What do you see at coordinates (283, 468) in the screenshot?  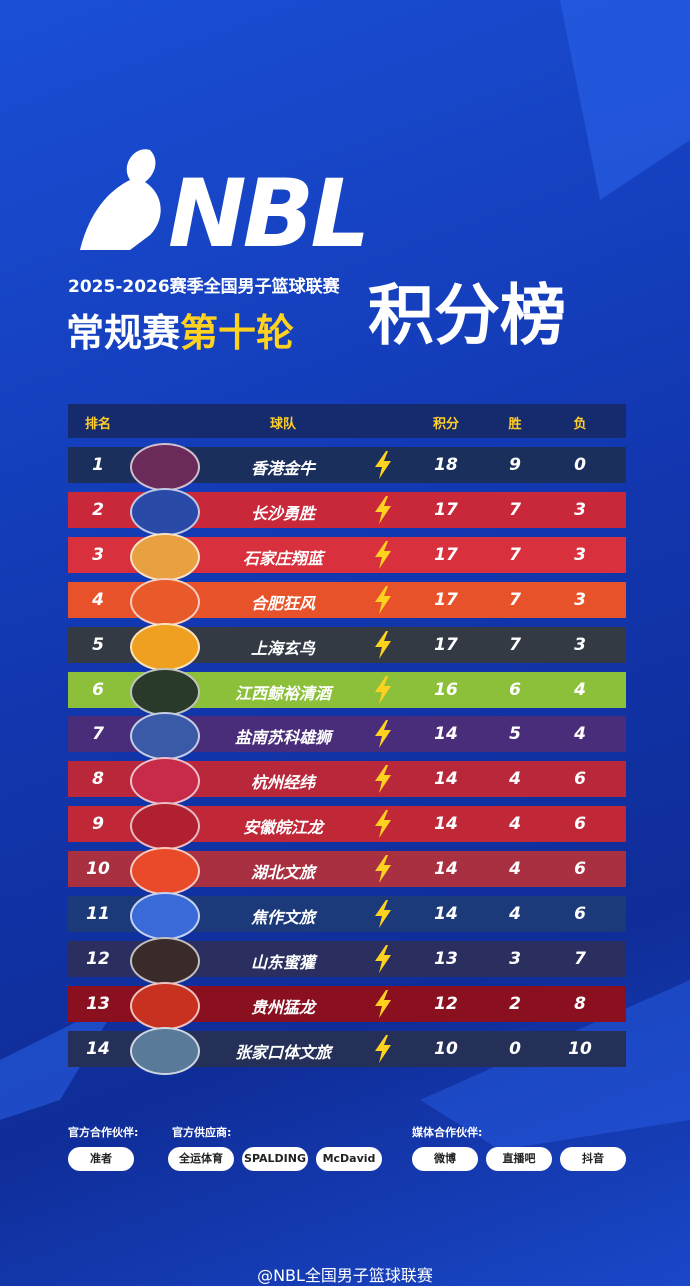 I see `team-name: 香港金牛` at bounding box center [283, 468].